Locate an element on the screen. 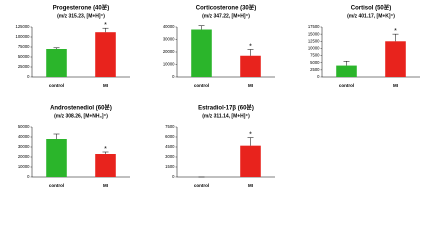  y-tick-label: 100000 is located at coordinates (23, 36).